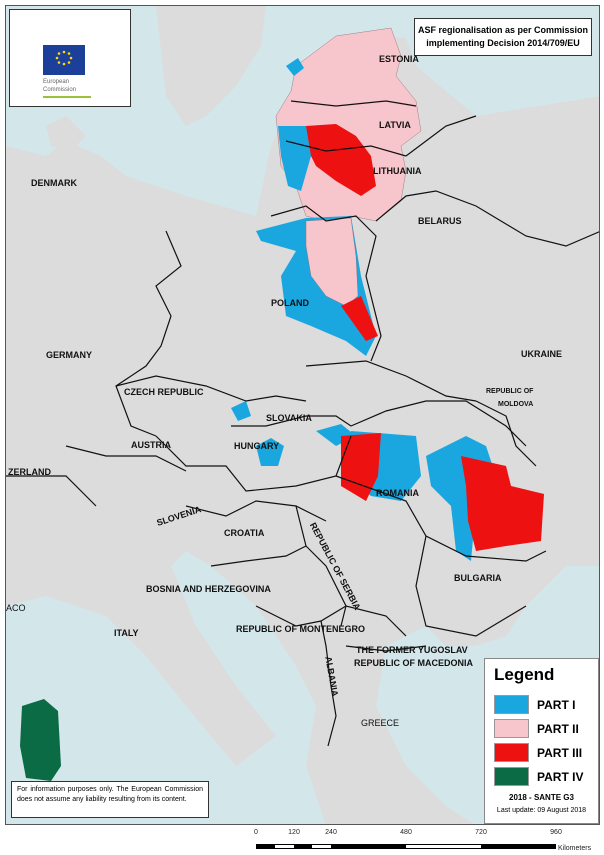 The height and width of the screenshot is (855, 604). Describe the element at coordinates (510, 391) in the screenshot. I see `label-republic-of: REPUBLIC OF` at that location.